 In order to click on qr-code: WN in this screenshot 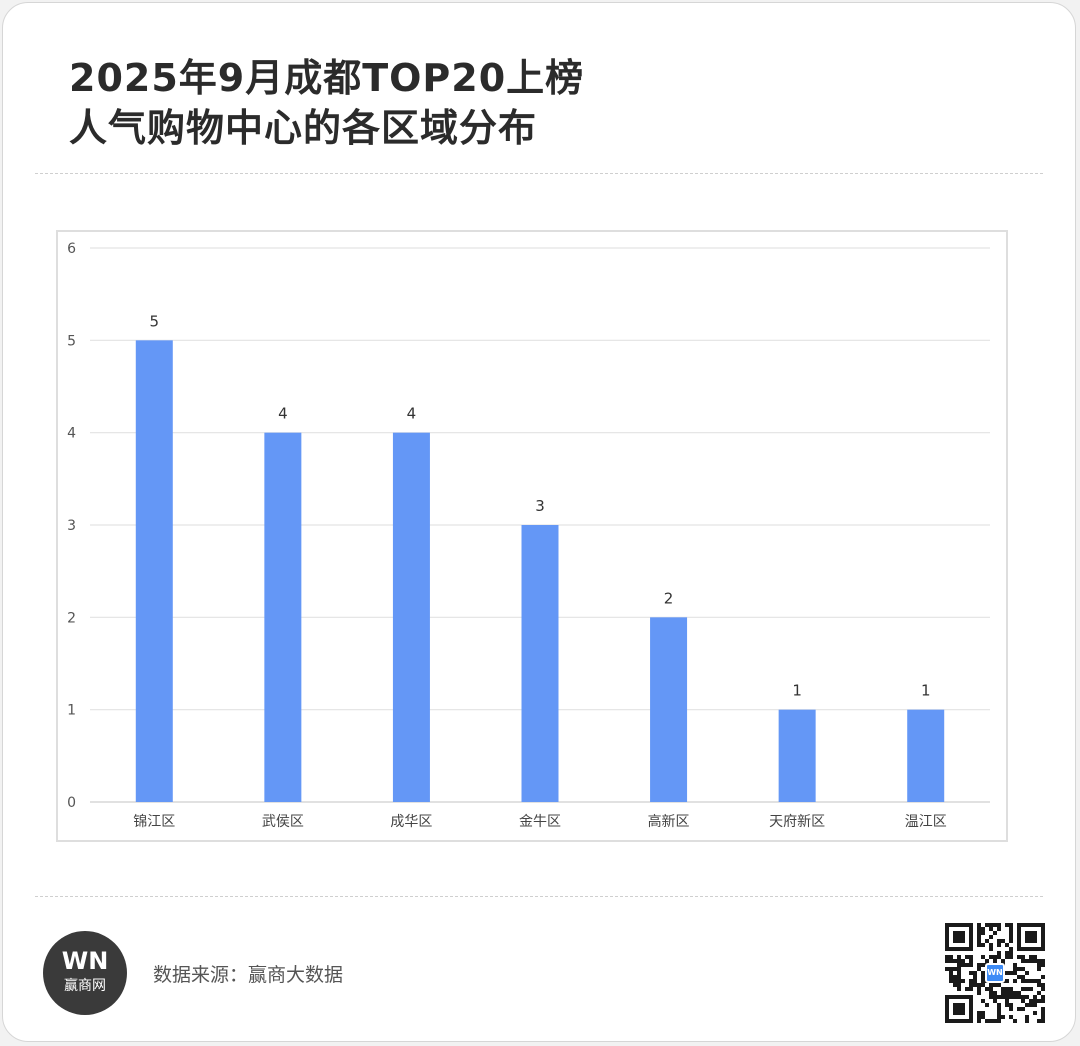, I will do `click(995, 973)`.